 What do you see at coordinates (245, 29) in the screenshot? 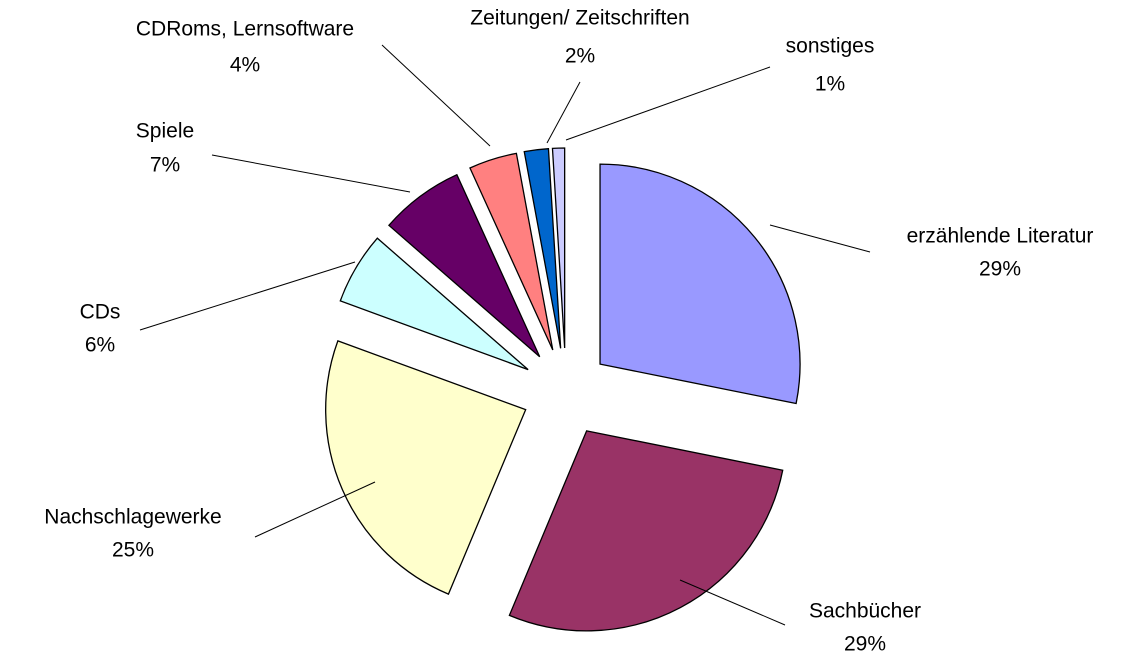
I see `slice-label: CDRoms, Lernsoftware` at bounding box center [245, 29].